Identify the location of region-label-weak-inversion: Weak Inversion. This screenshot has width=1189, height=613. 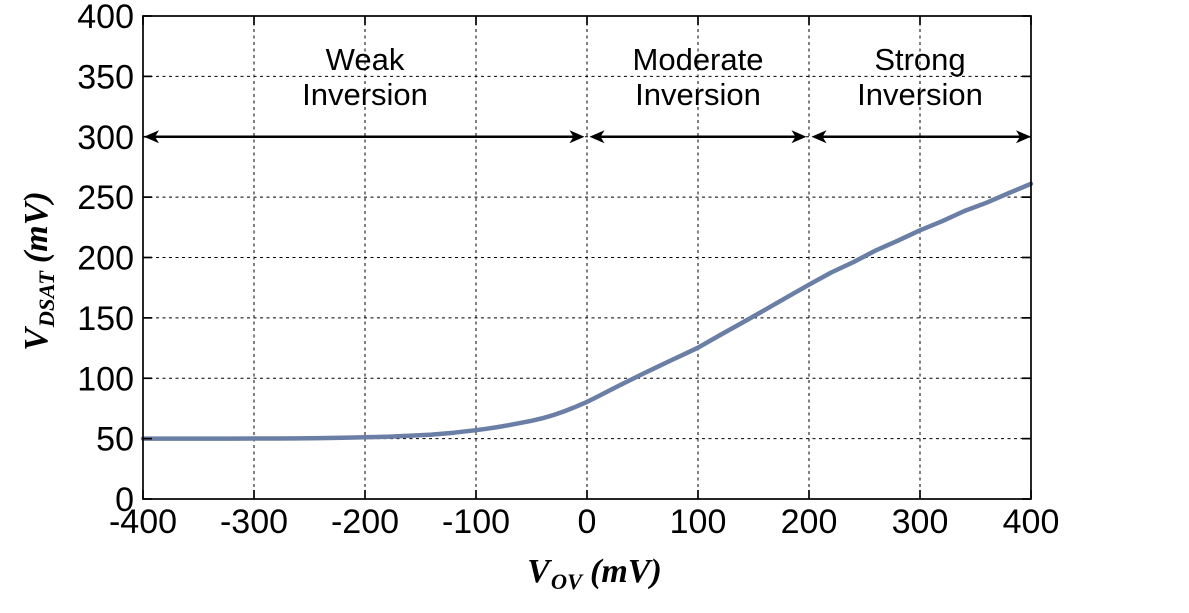
(365, 77).